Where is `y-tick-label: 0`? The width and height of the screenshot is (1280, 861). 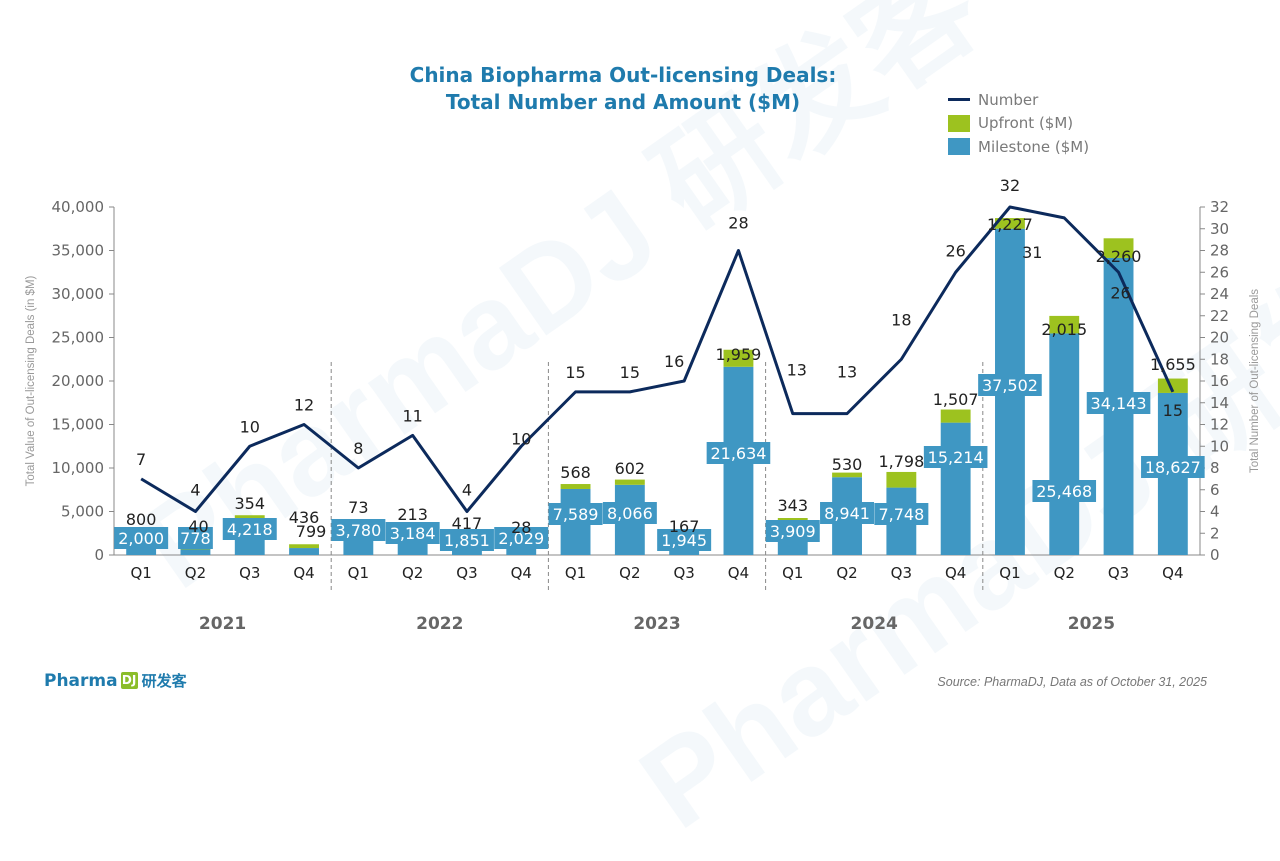
y-tick-label: 0 is located at coordinates (99, 555).